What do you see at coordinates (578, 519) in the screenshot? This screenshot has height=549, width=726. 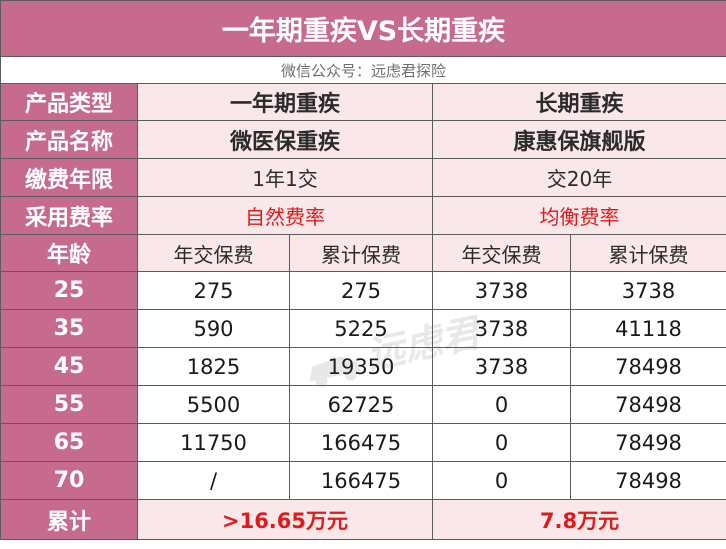 I see `total-long-term: 7.8万元` at bounding box center [578, 519].